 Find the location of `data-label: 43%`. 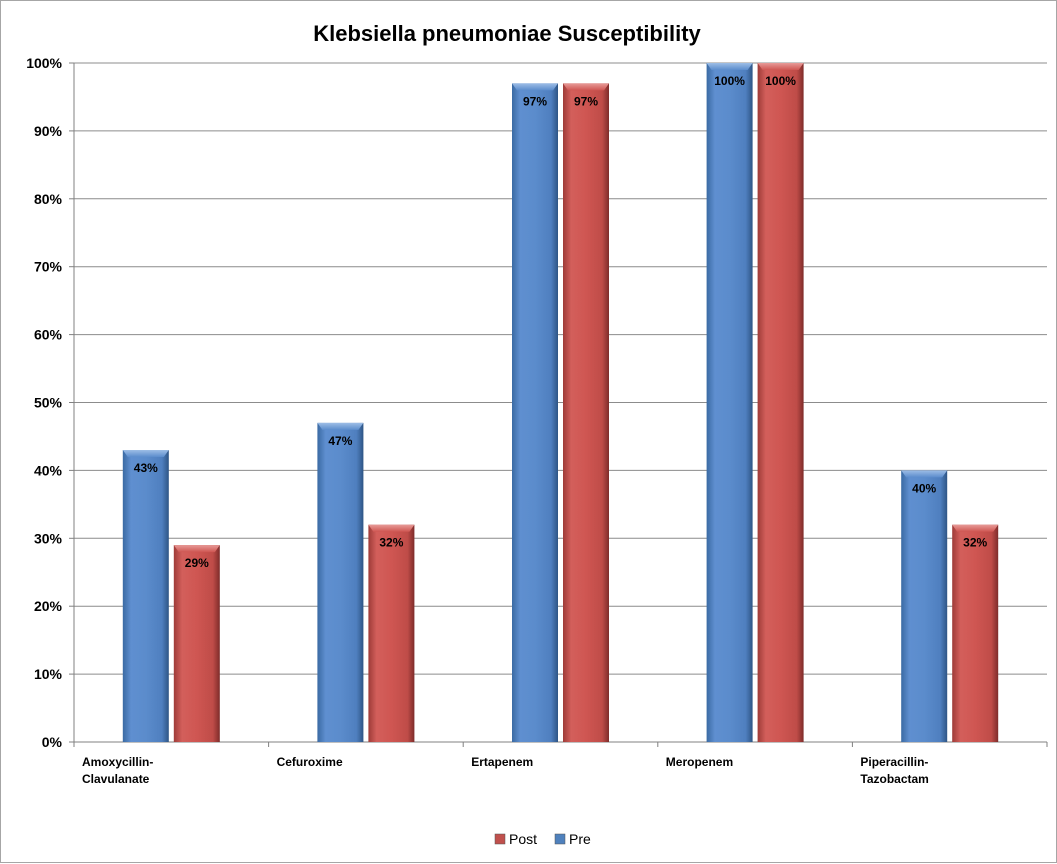

data-label: 43% is located at coordinates (146, 468).